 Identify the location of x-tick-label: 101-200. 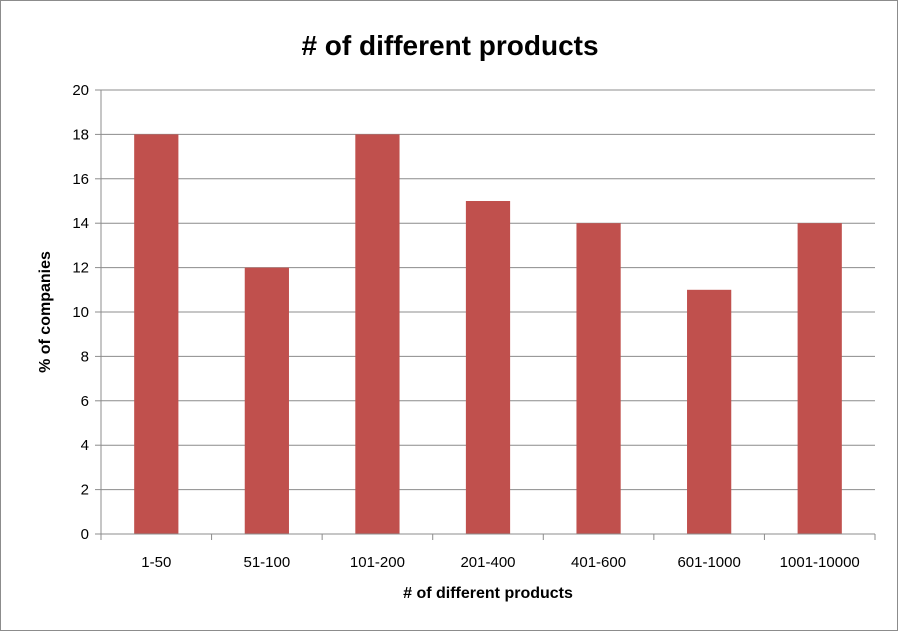
(377, 562).